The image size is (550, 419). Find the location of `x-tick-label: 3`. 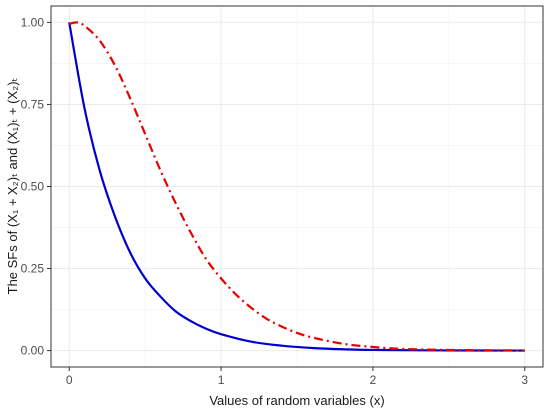

x-tick-label: 3 is located at coordinates (524, 380).